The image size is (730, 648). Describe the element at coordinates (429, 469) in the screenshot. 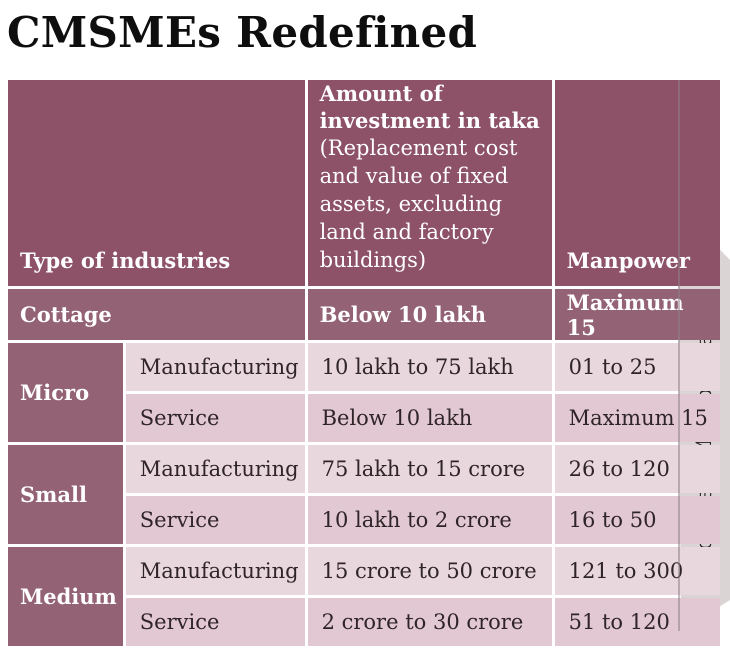

I see `investment-cell: 75 lakh to 15 crore` at that location.